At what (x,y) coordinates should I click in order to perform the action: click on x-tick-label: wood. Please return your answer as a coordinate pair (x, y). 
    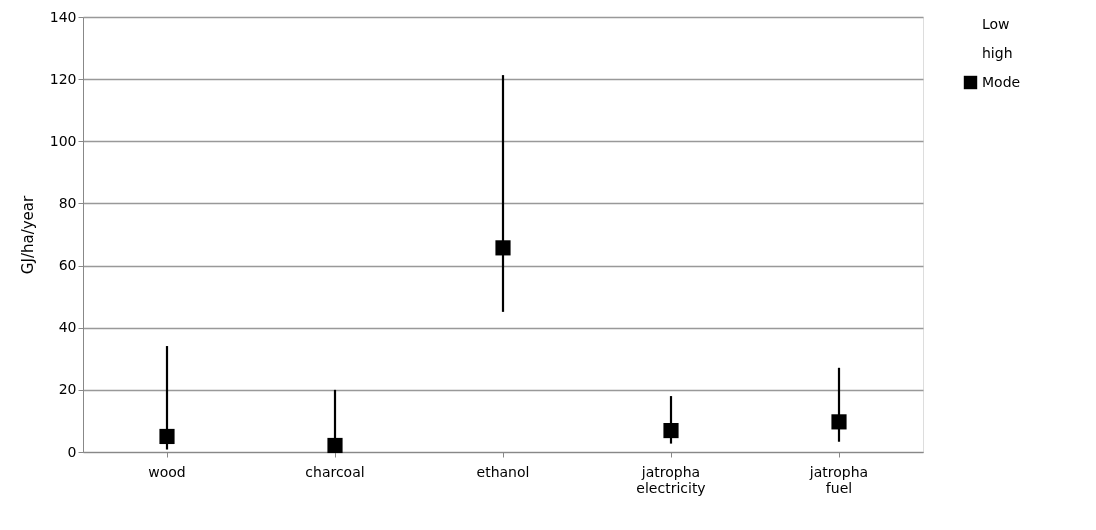
    Looking at the image, I should click on (167, 471).